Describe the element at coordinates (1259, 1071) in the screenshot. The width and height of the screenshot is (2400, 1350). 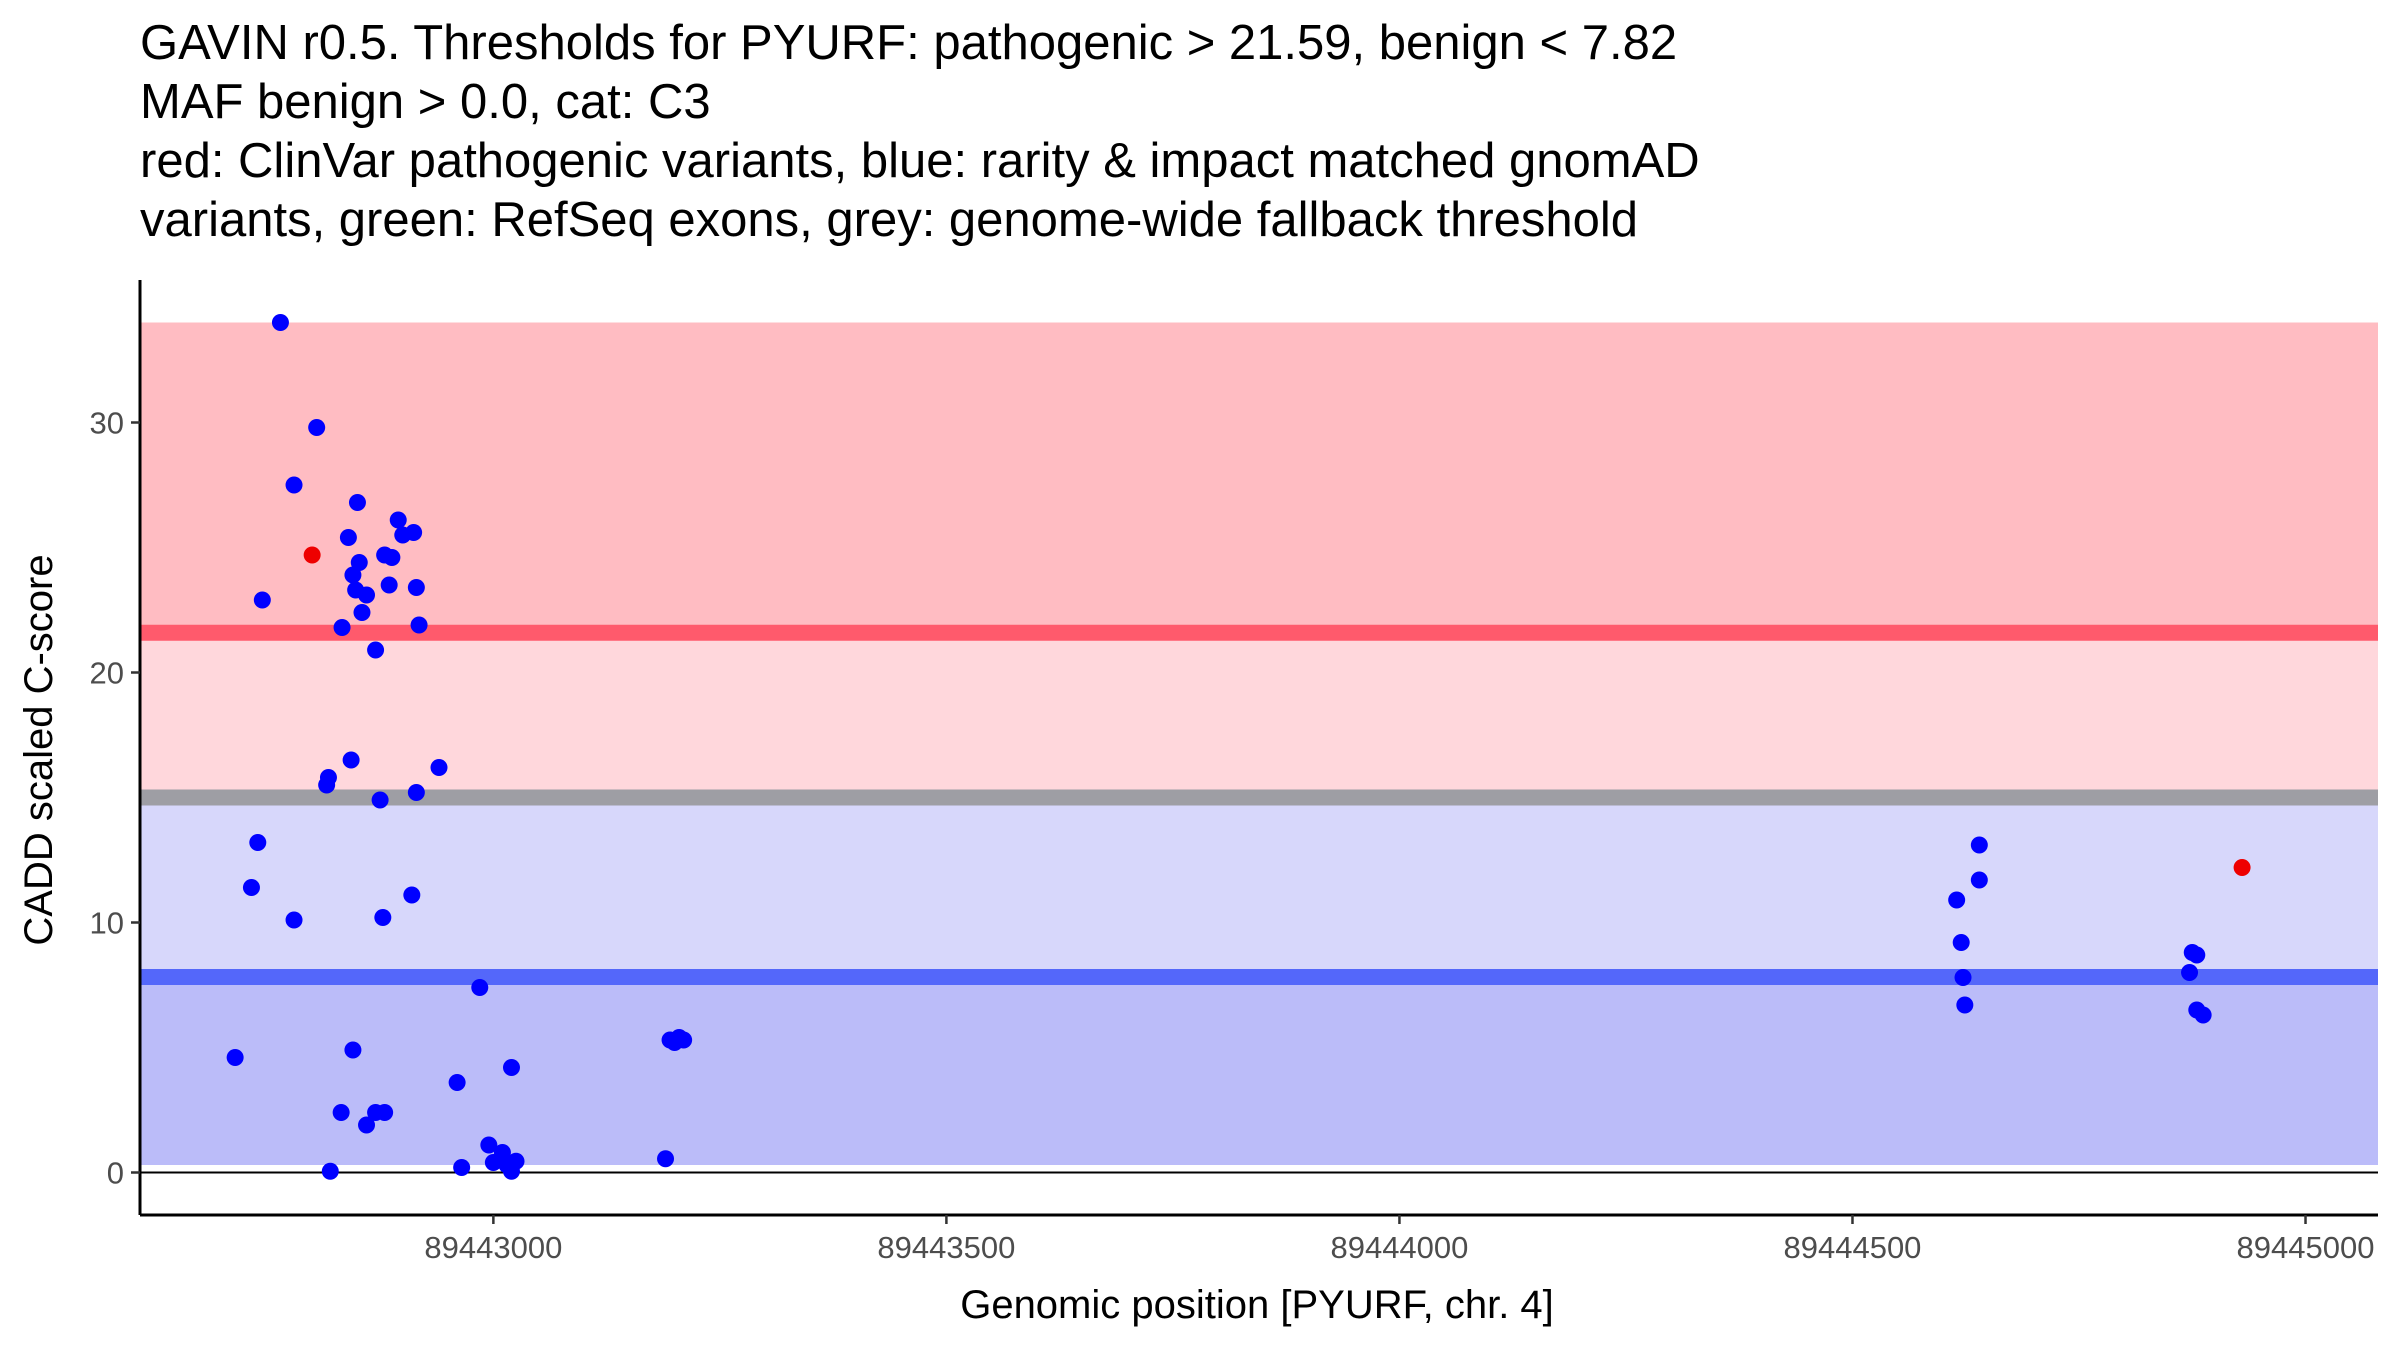
I see `benign-zone` at that location.